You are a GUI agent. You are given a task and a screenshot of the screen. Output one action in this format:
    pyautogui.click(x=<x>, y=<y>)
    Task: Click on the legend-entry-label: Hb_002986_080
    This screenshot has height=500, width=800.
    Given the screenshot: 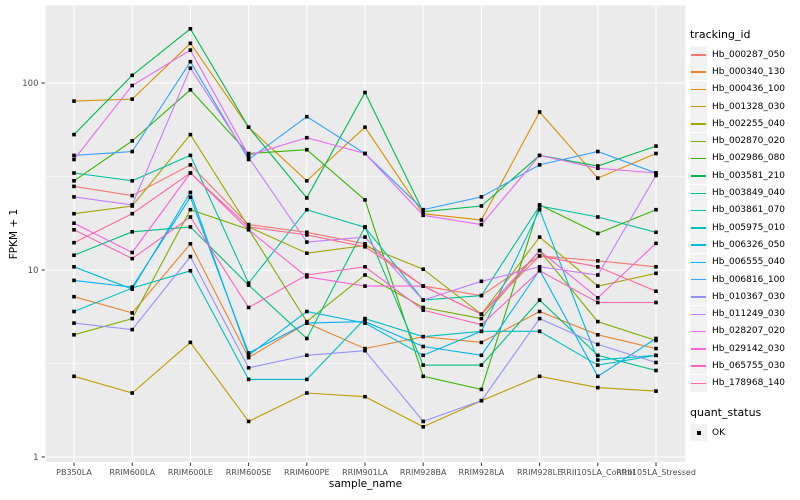 What is the action you would take?
    pyautogui.click(x=749, y=158)
    